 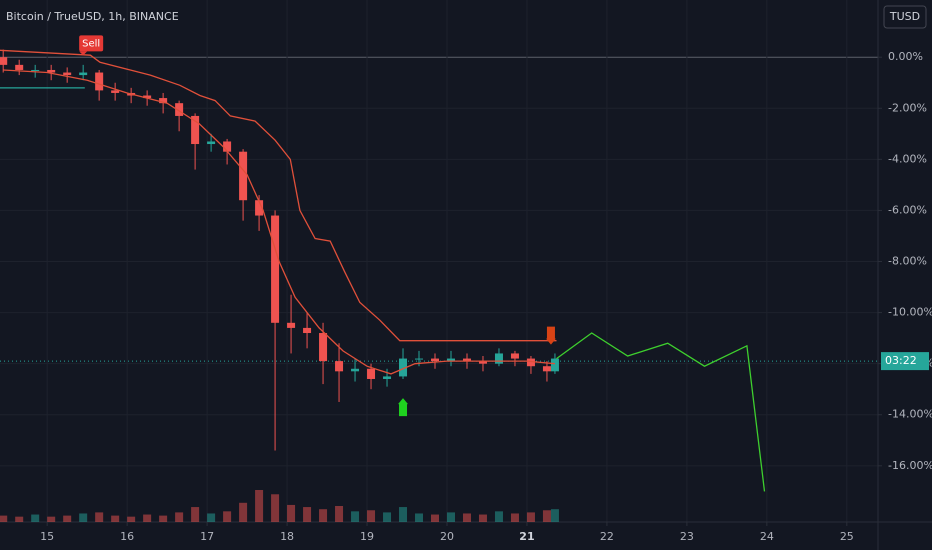 I want to click on y-tick-label: -8.00%, so click(x=907, y=261).